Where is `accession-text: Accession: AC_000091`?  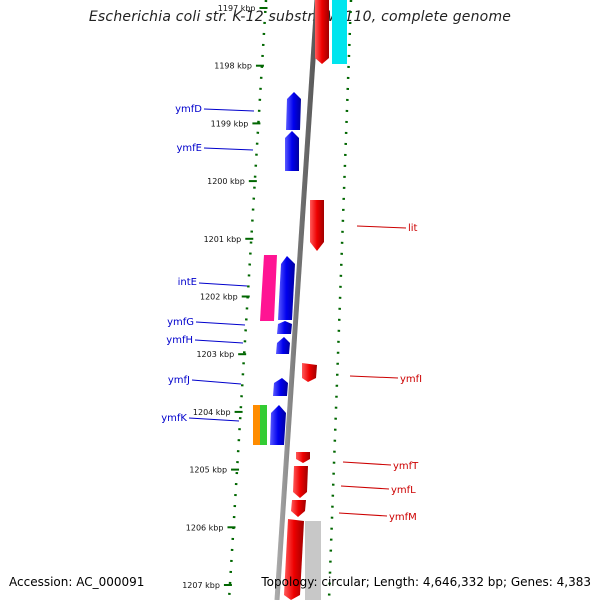 accession-text: Accession: AC_000091 is located at coordinates (77, 582).